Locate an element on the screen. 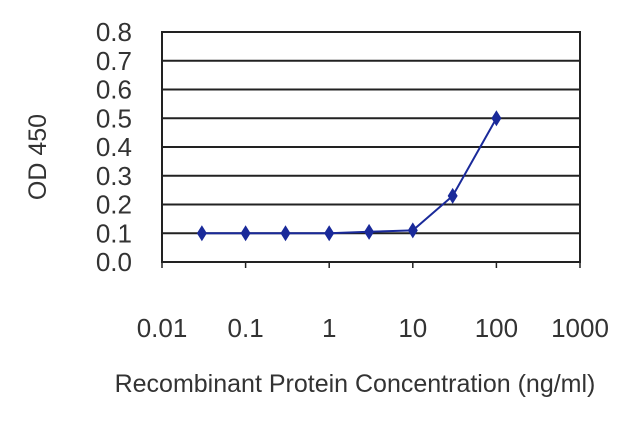 This screenshot has width=640, height=427. x-tick-label: 1 is located at coordinates (329, 328).